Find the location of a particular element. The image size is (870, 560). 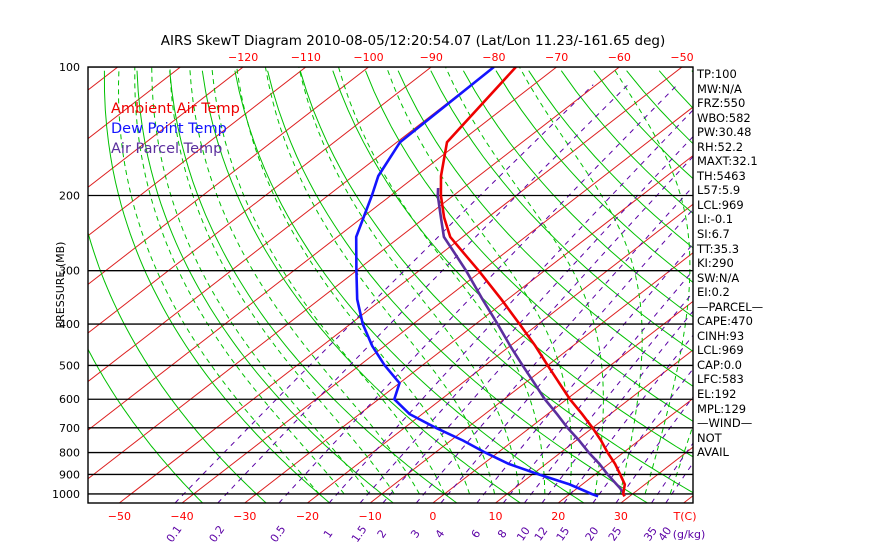

pressure-tick-label: 600 is located at coordinates (69, 399).